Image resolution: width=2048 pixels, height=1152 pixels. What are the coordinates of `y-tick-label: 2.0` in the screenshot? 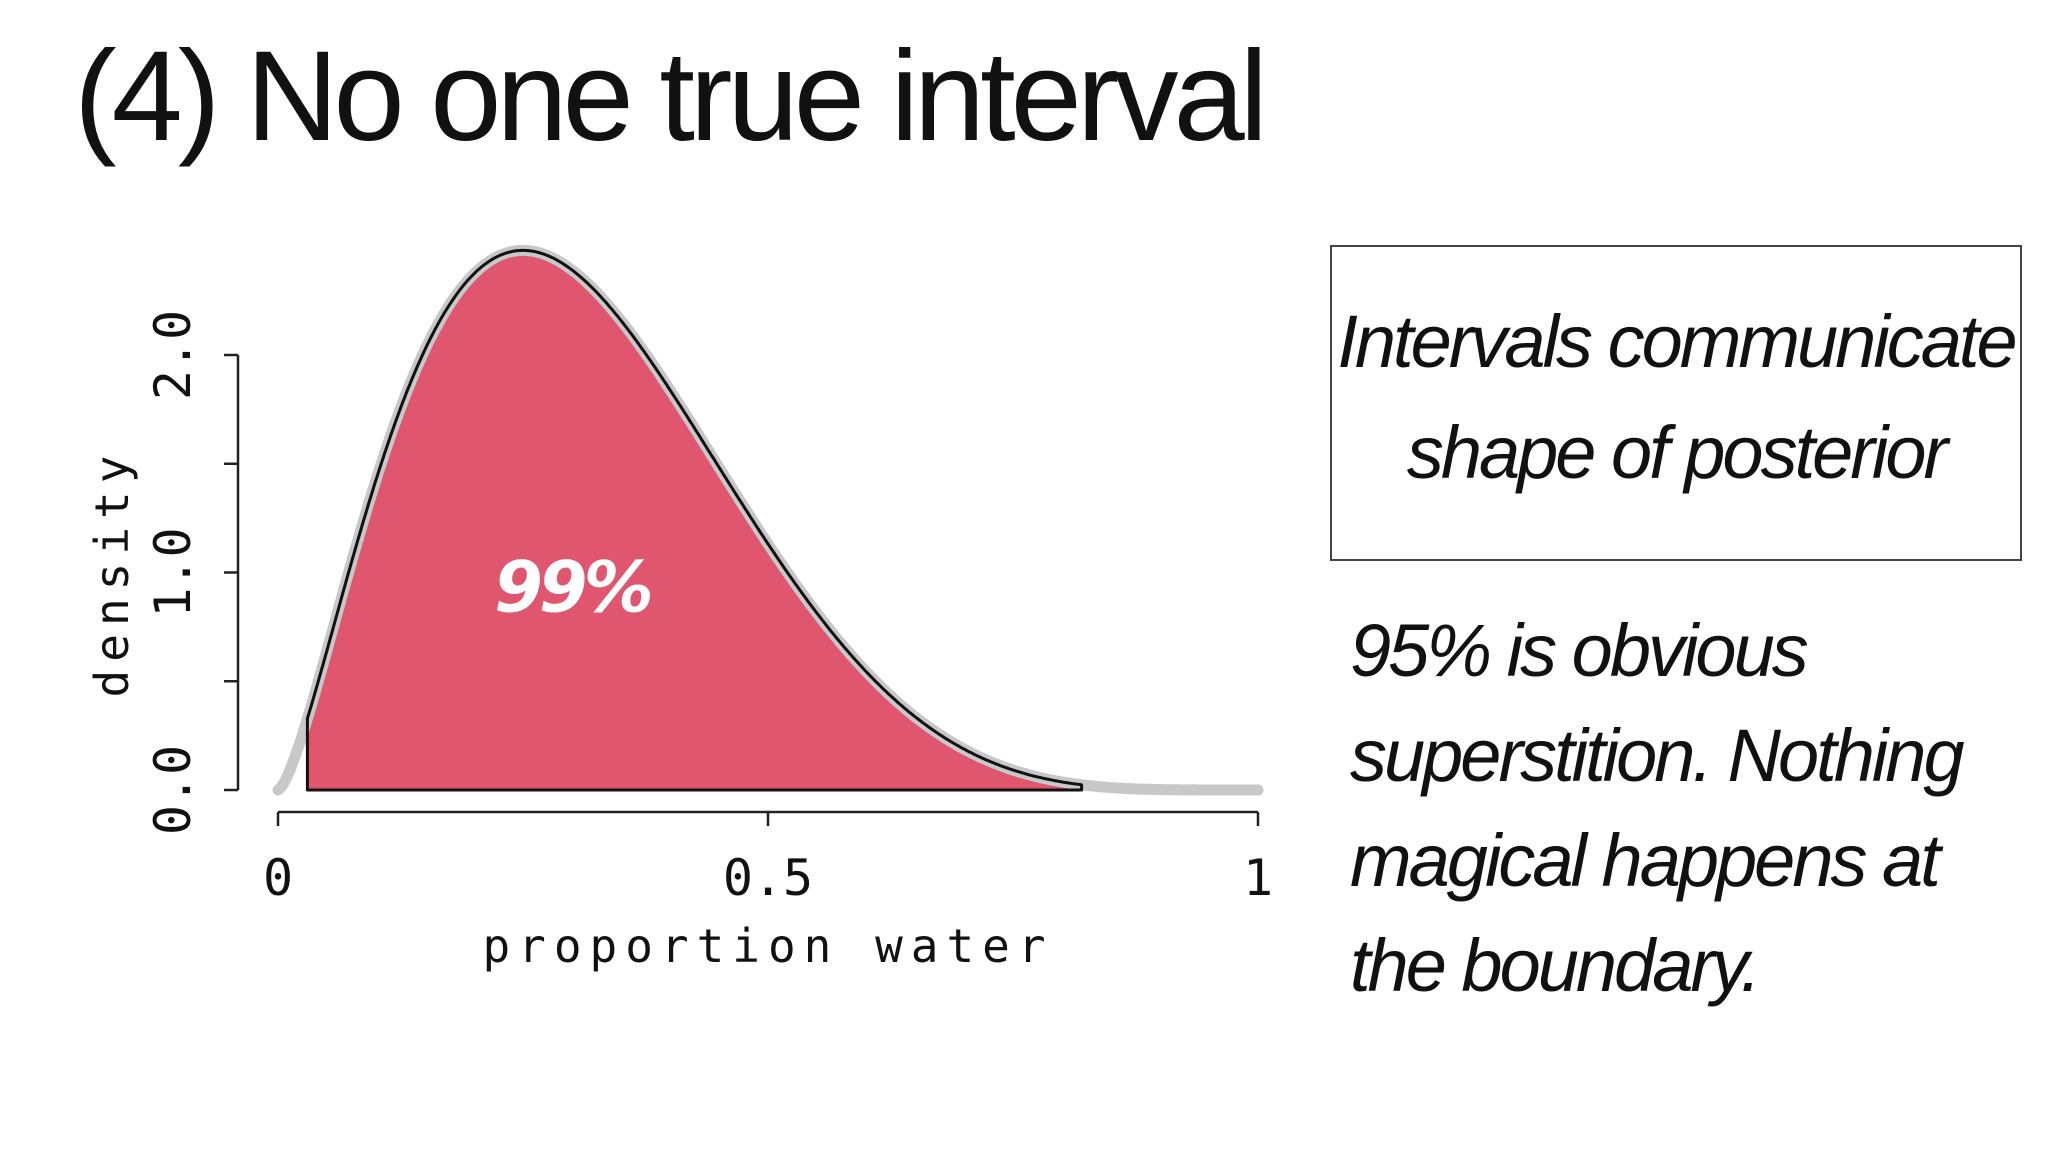 It's located at (173, 355).